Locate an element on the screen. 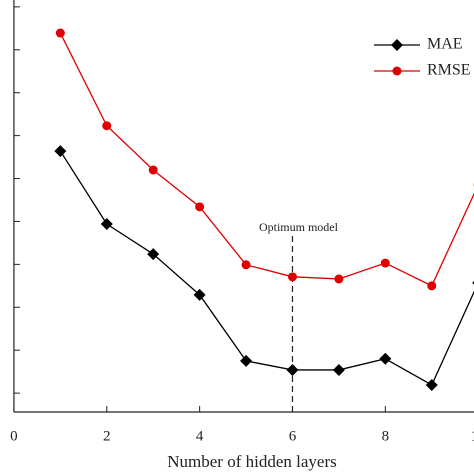 The height and width of the screenshot is (474, 474). x-tick-label: 0 is located at coordinates (14, 436).